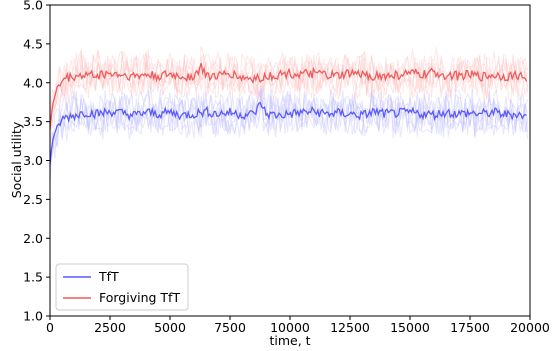 This screenshot has height=351, width=553. What do you see at coordinates (33, 199) in the screenshot?
I see `y-tick-label: 2.5` at bounding box center [33, 199].